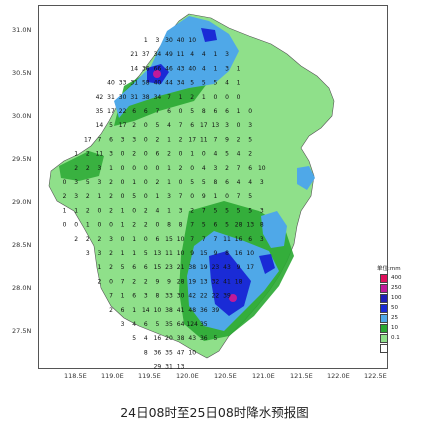 Image resolution: width=429 pixels, height=423 pixels. What do you see at coordinates (192, 310) in the screenshot?
I see `grid-value: 48` at bounding box center [192, 310].